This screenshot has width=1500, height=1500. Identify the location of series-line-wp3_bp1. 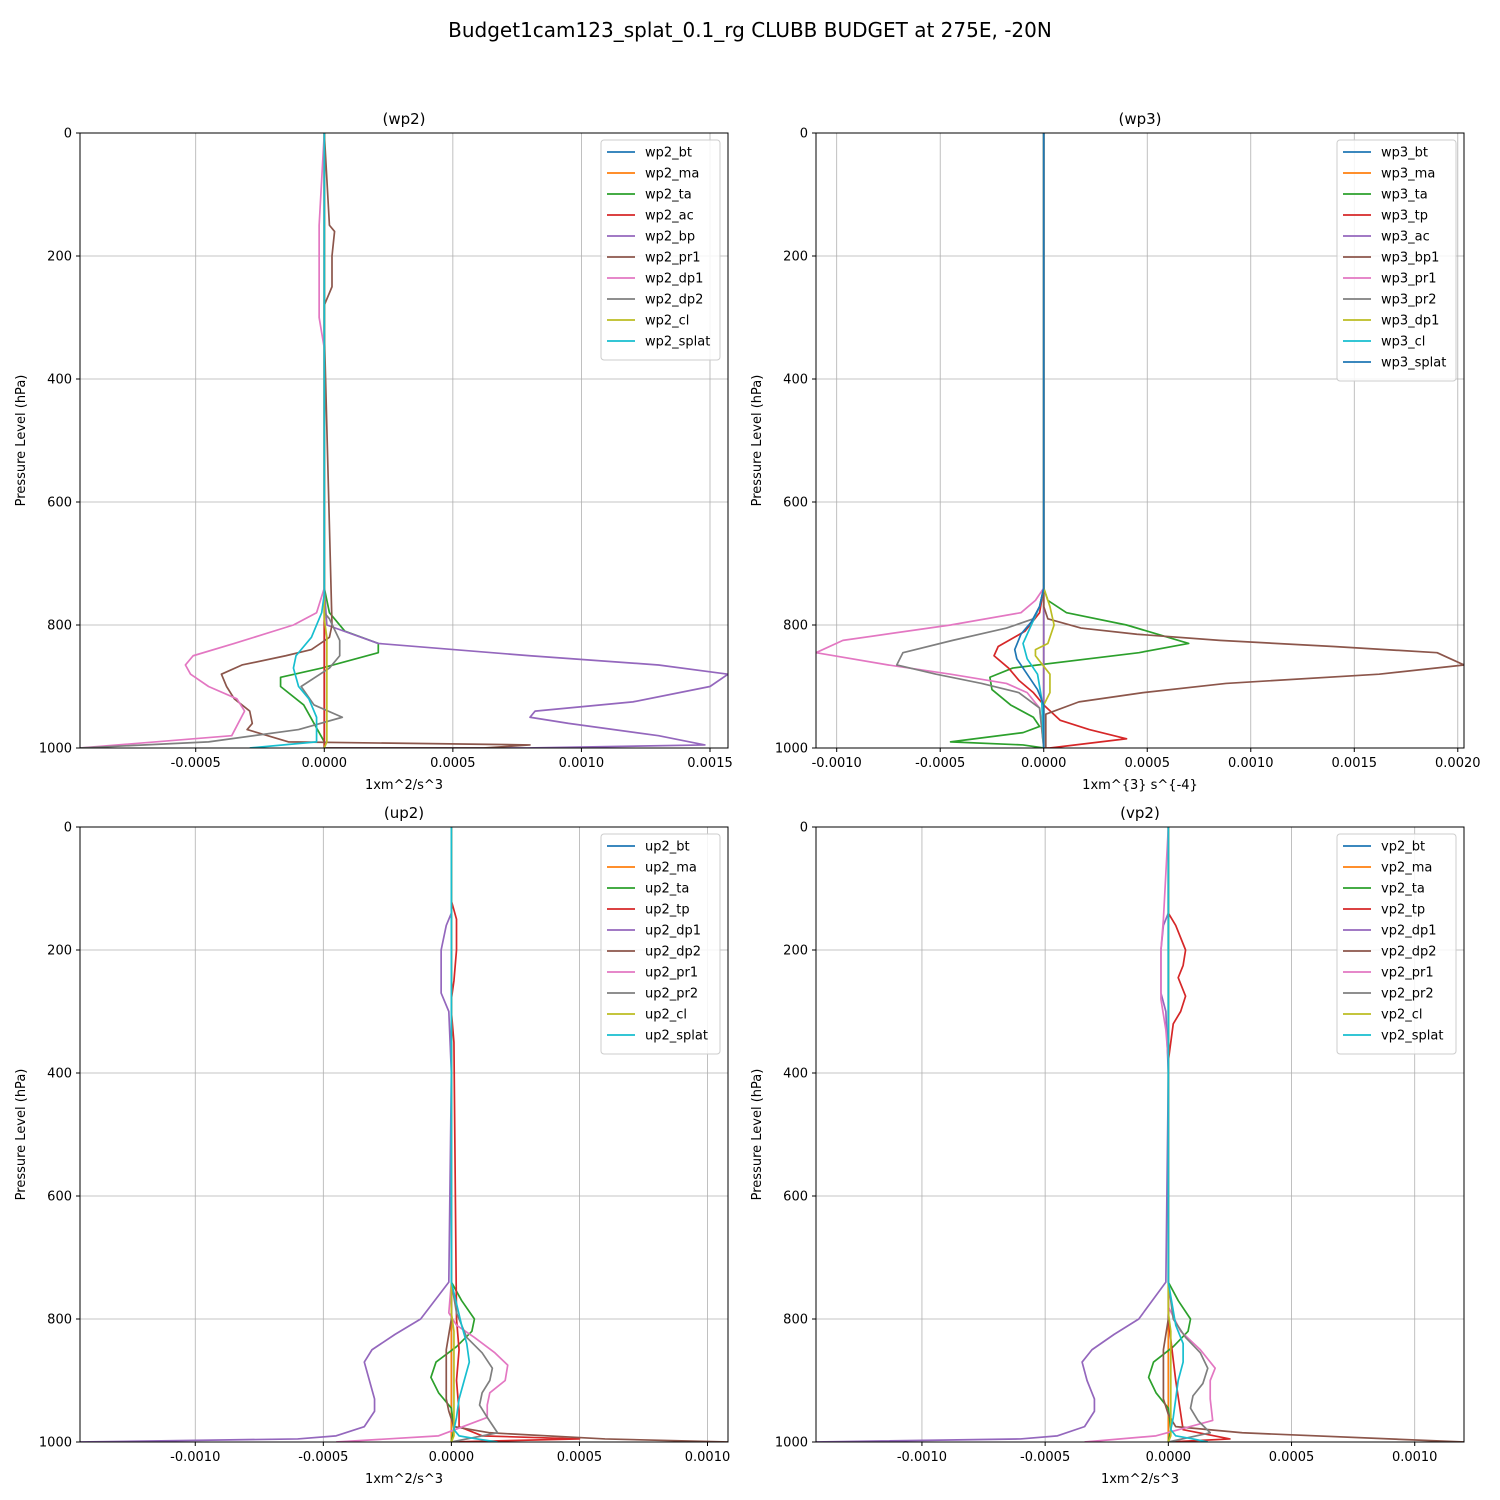
(1253, 440).